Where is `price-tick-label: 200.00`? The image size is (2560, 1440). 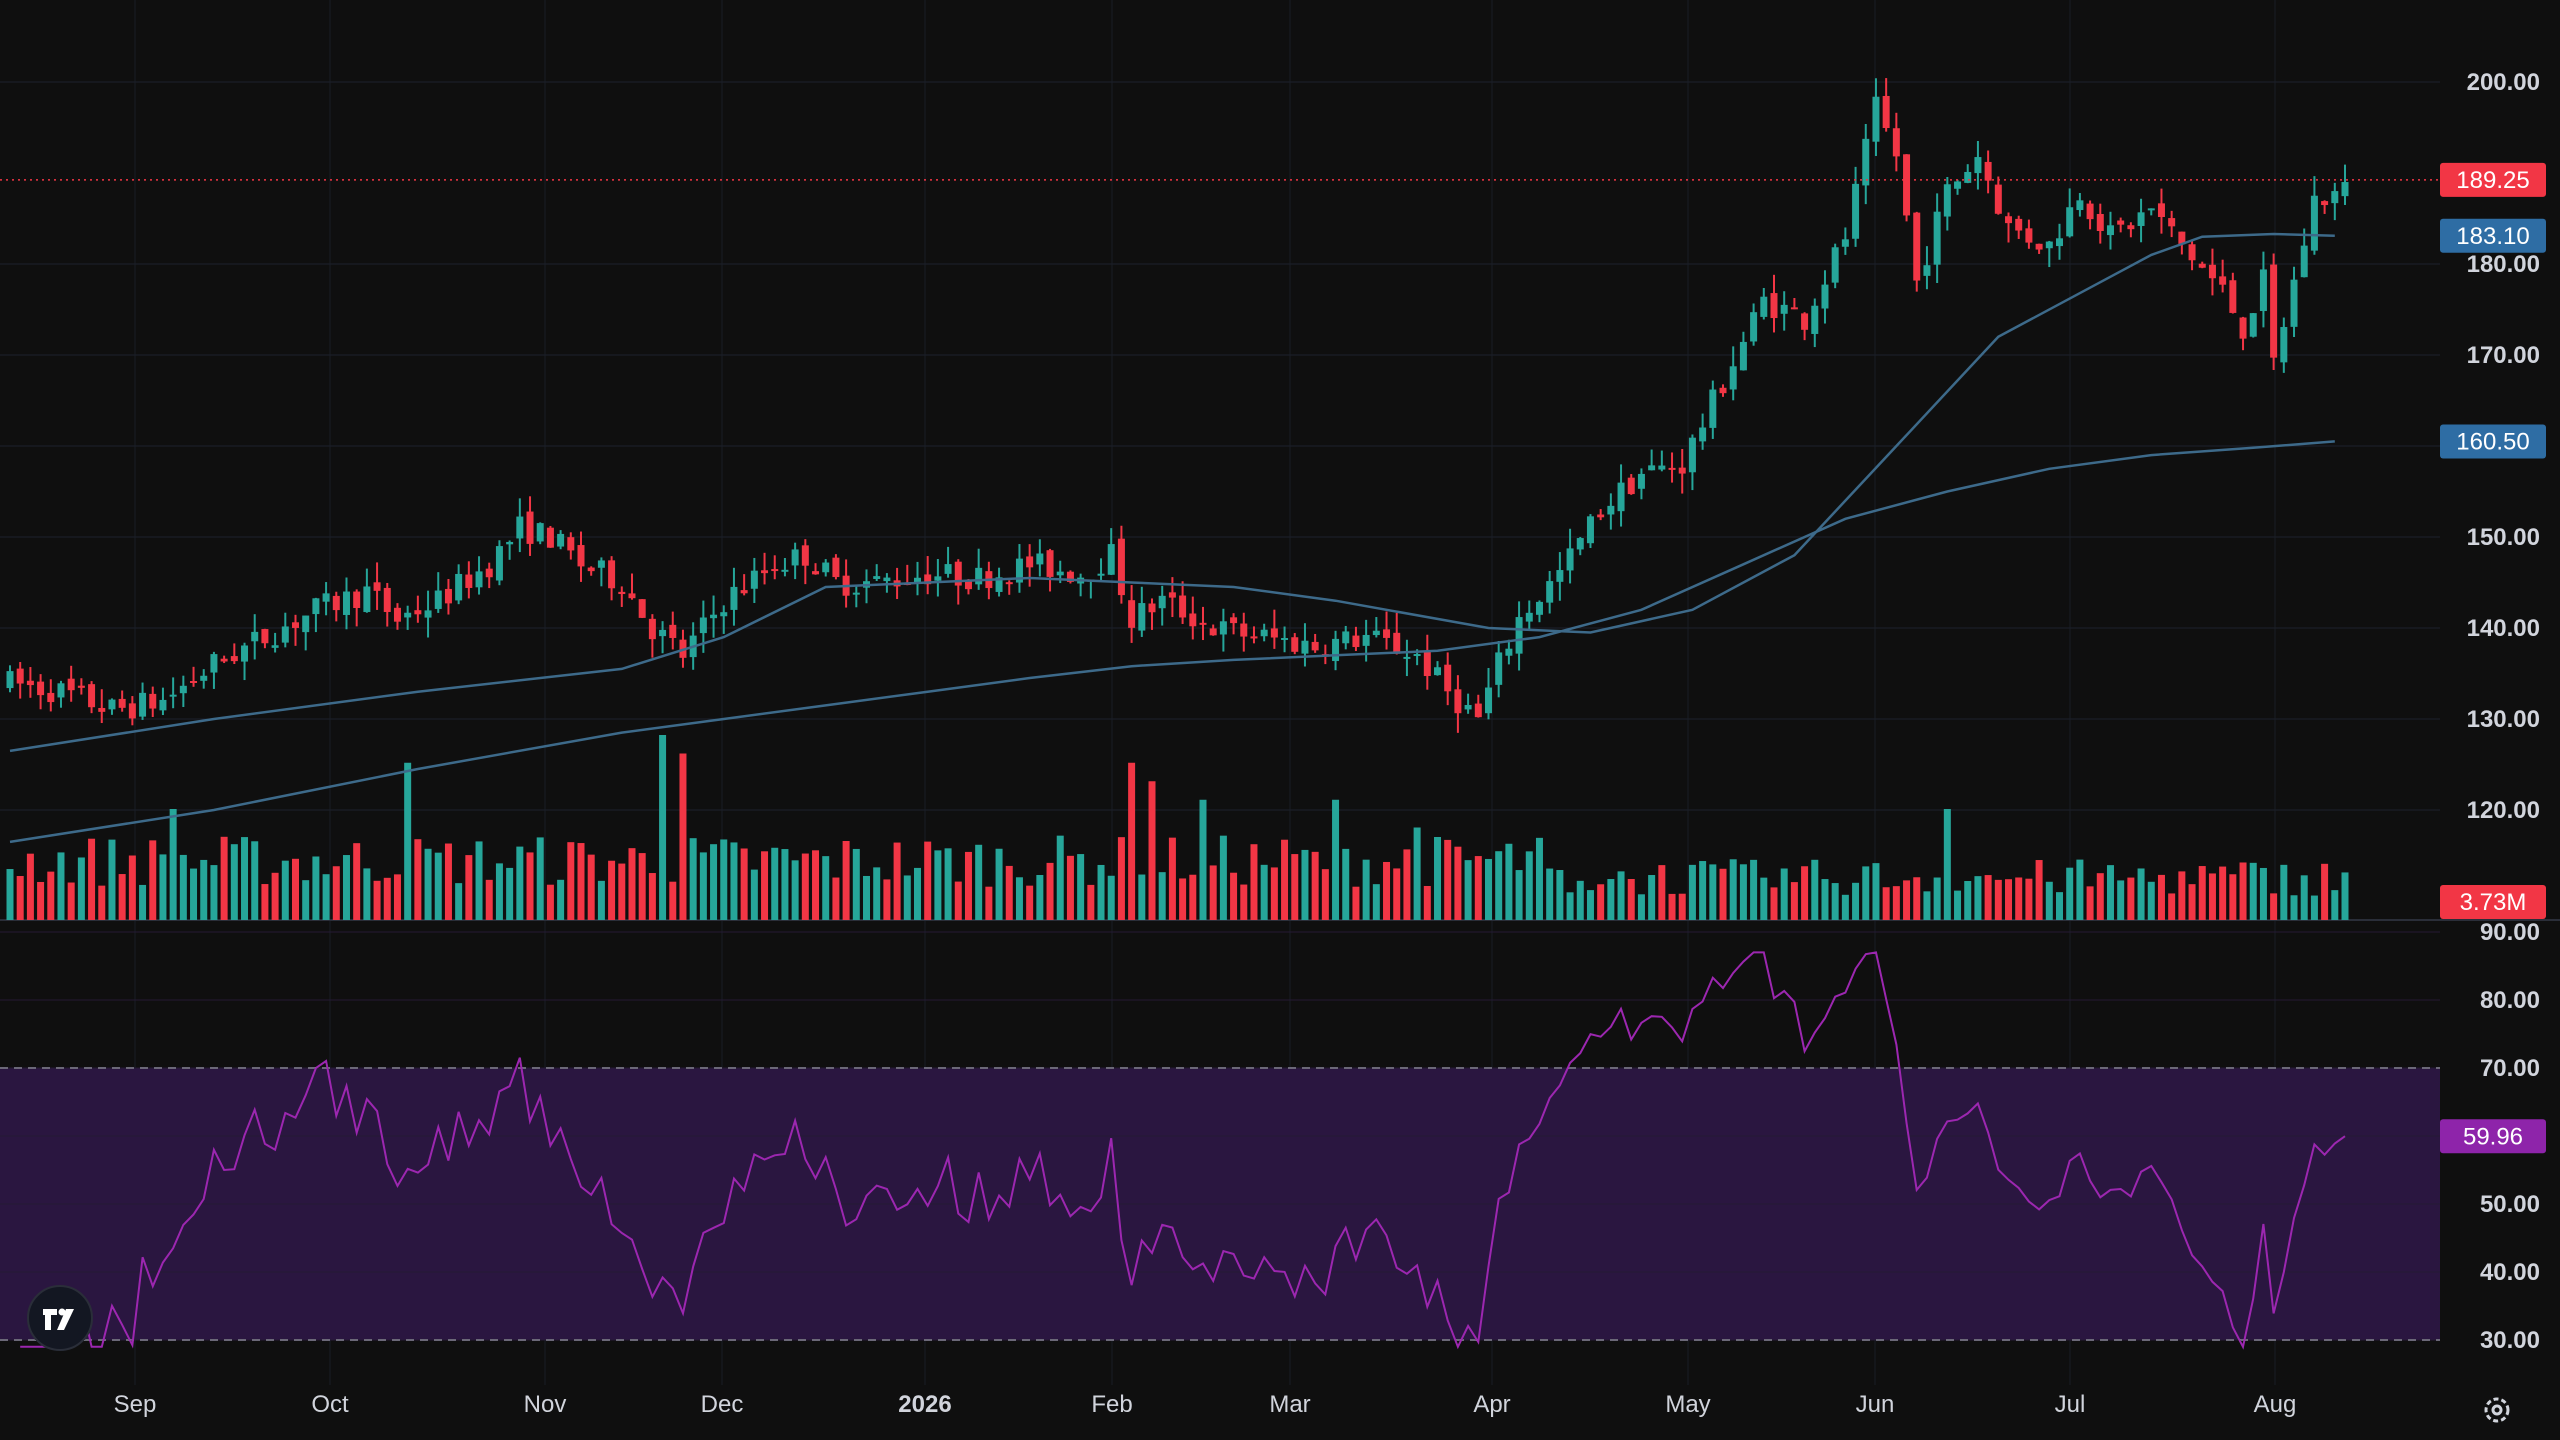 price-tick-label: 200.00 is located at coordinates (2503, 82).